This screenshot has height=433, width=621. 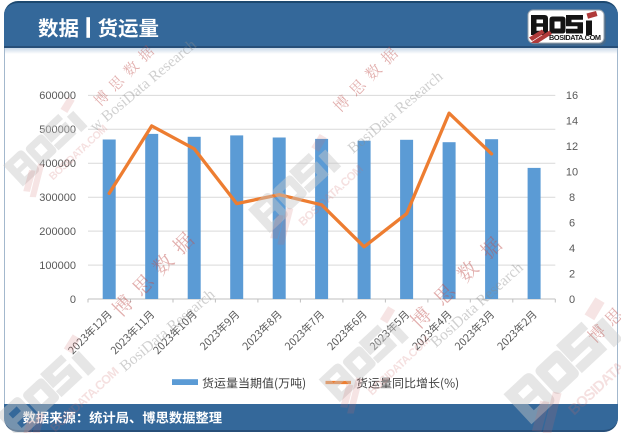 What do you see at coordinates (572, 96) in the screenshot?
I see `svg-text: 16` at bounding box center [572, 96].